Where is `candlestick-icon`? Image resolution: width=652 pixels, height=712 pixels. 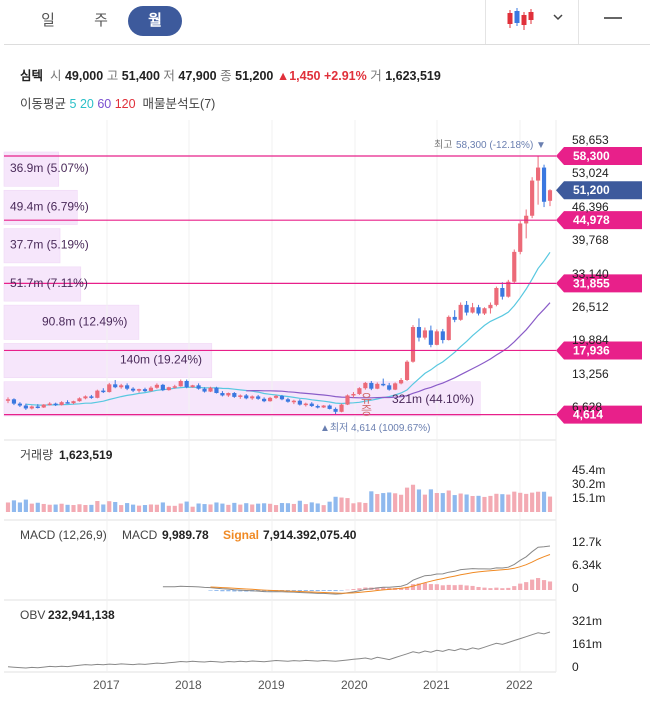
candlestick-icon is located at coordinates (520, 19).